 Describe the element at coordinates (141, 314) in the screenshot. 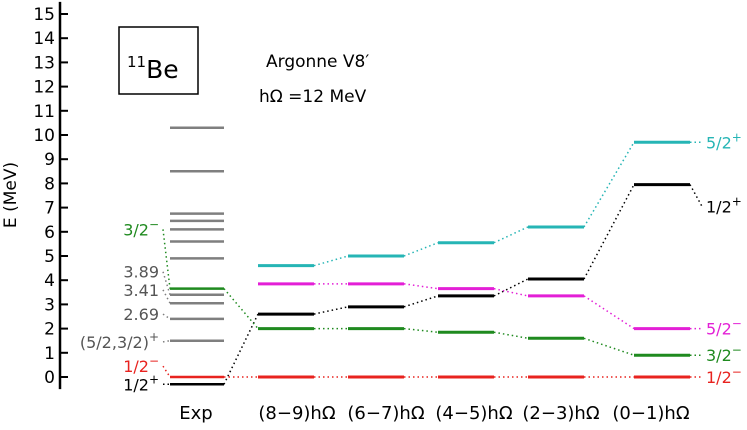

I see `exp-label: 2.69` at that location.